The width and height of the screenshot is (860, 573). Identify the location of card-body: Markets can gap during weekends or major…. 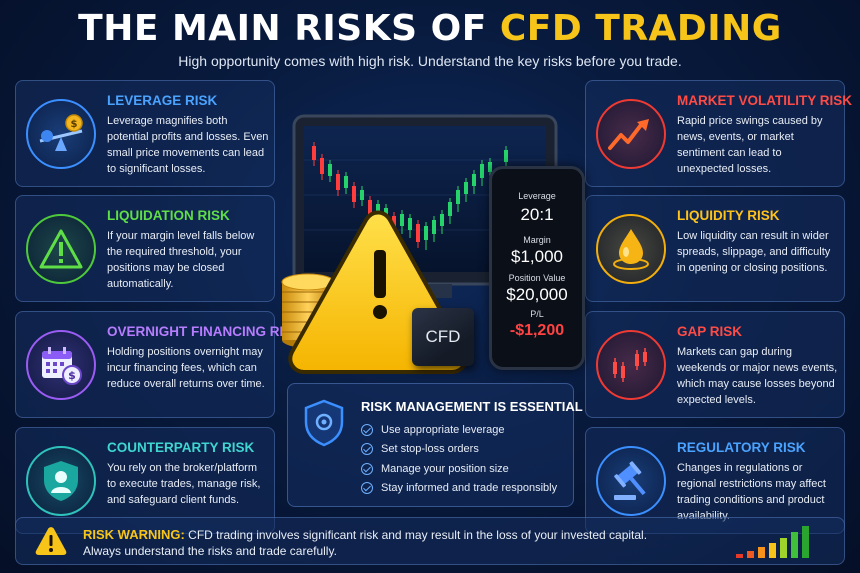
(757, 376).